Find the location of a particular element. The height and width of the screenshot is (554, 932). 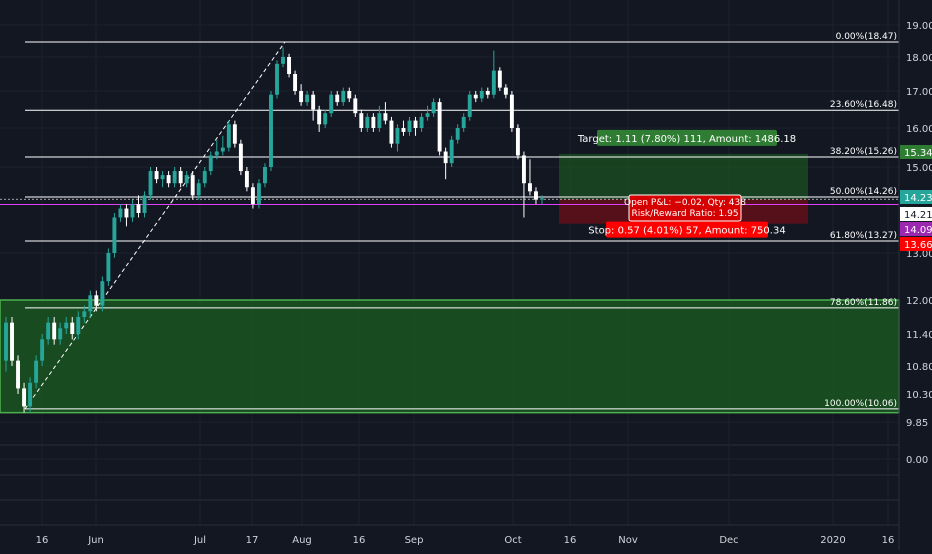

x-tick-label: 16 is located at coordinates (888, 540).